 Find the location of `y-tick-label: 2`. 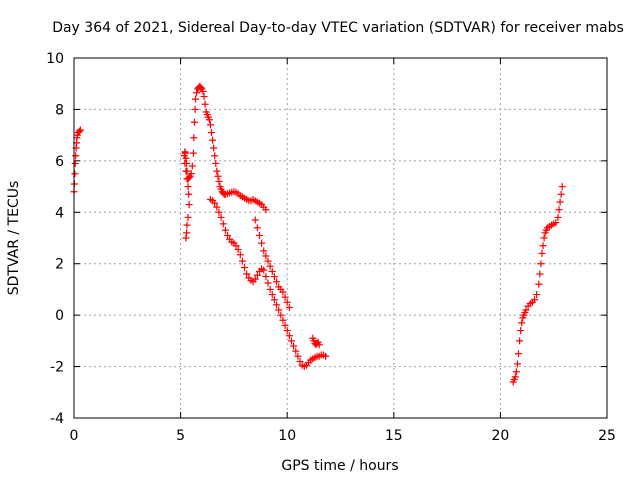

y-tick-label: 2 is located at coordinates (59, 265).